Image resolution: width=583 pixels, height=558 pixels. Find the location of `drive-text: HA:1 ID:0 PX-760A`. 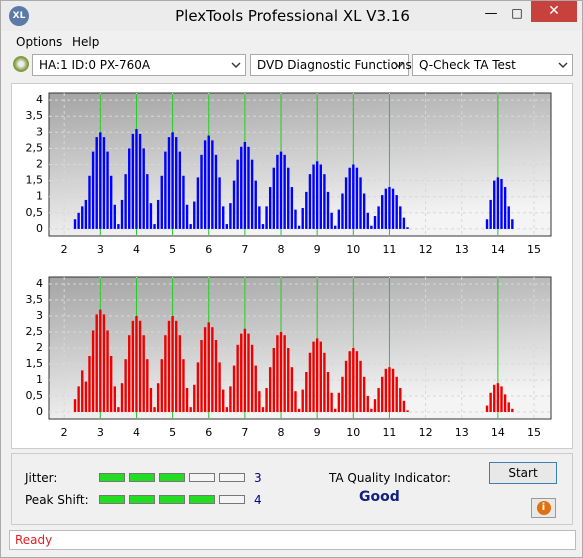

drive-text: HA:1 ID:0 PX-760A is located at coordinates (95, 65).